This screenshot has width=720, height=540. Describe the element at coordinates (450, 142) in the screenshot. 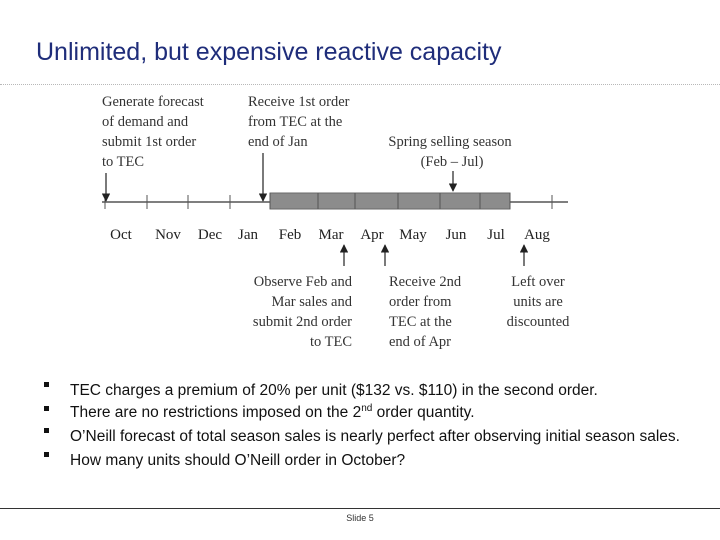

I see `svg-text: Spring selling season` at that location.